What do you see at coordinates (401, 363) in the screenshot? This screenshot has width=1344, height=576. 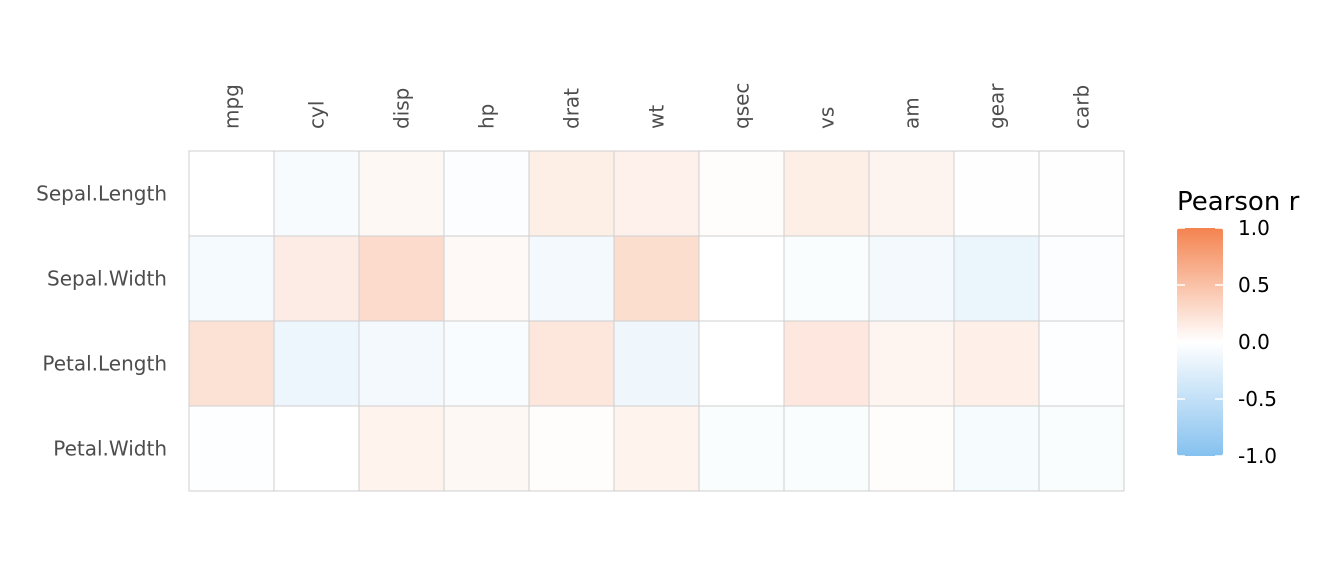 I see `heatmap-cell-petal-length-disp` at bounding box center [401, 363].